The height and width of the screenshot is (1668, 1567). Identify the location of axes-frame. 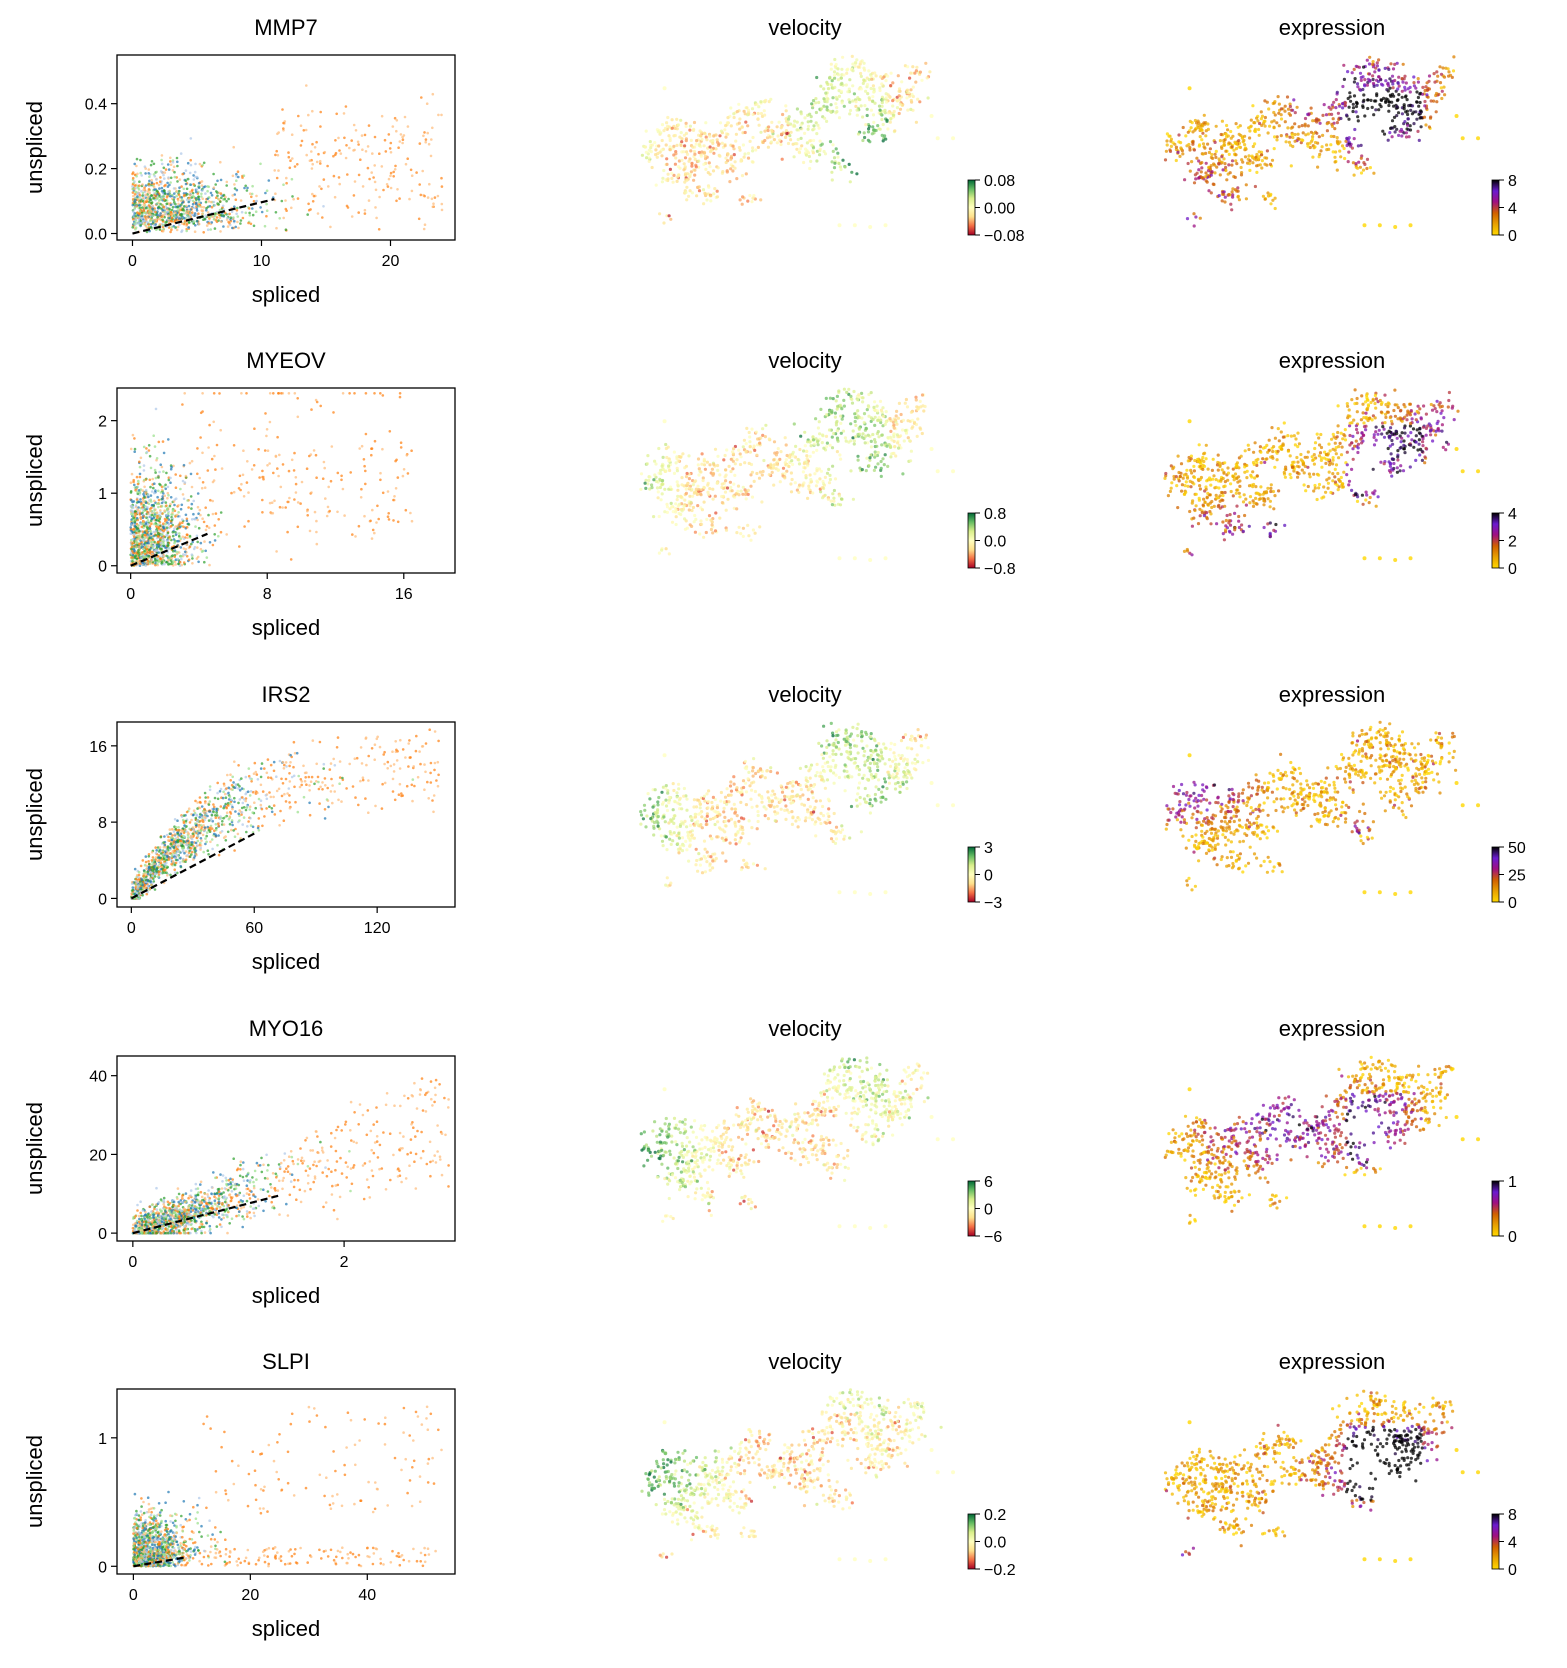
(286, 147).